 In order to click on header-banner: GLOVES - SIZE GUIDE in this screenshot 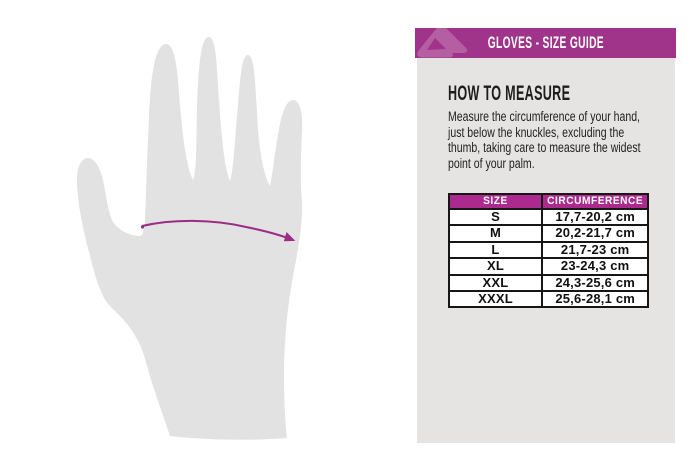, I will do `click(545, 41)`.